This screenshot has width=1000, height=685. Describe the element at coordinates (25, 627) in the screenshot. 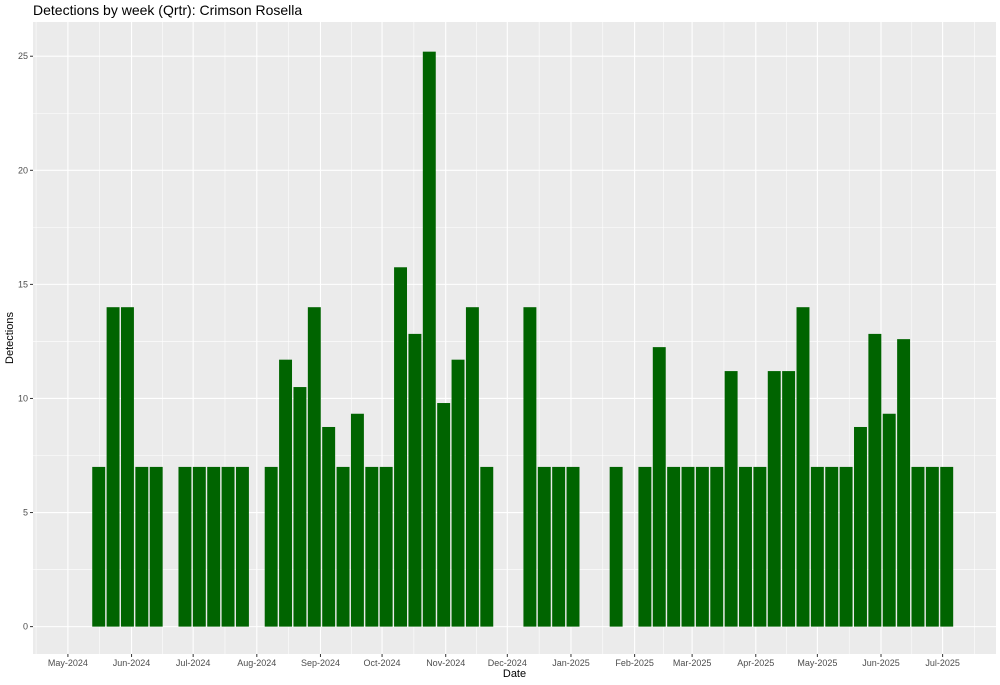

I see `y-tick-label: 0` at that location.